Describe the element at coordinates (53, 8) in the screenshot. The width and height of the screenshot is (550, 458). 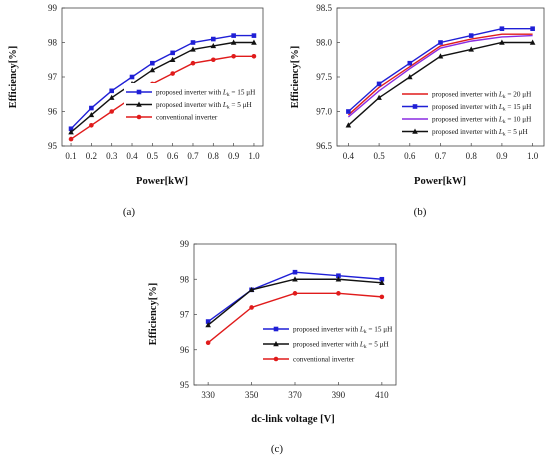
I see `chart-a-ytick-label: 99` at that location.